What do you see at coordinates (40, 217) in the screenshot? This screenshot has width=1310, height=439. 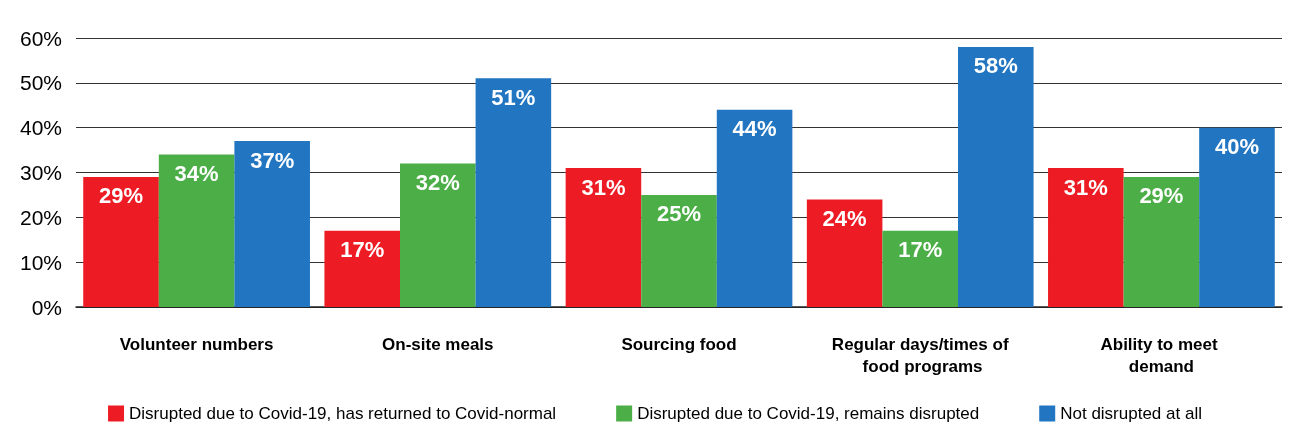 I see `y-tick-label: 20%` at bounding box center [40, 217].